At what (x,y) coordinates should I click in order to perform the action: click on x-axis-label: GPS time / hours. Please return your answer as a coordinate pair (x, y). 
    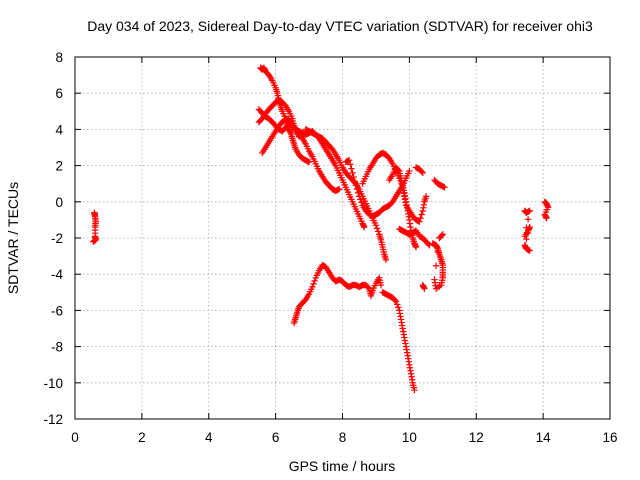
    Looking at the image, I should click on (342, 466).